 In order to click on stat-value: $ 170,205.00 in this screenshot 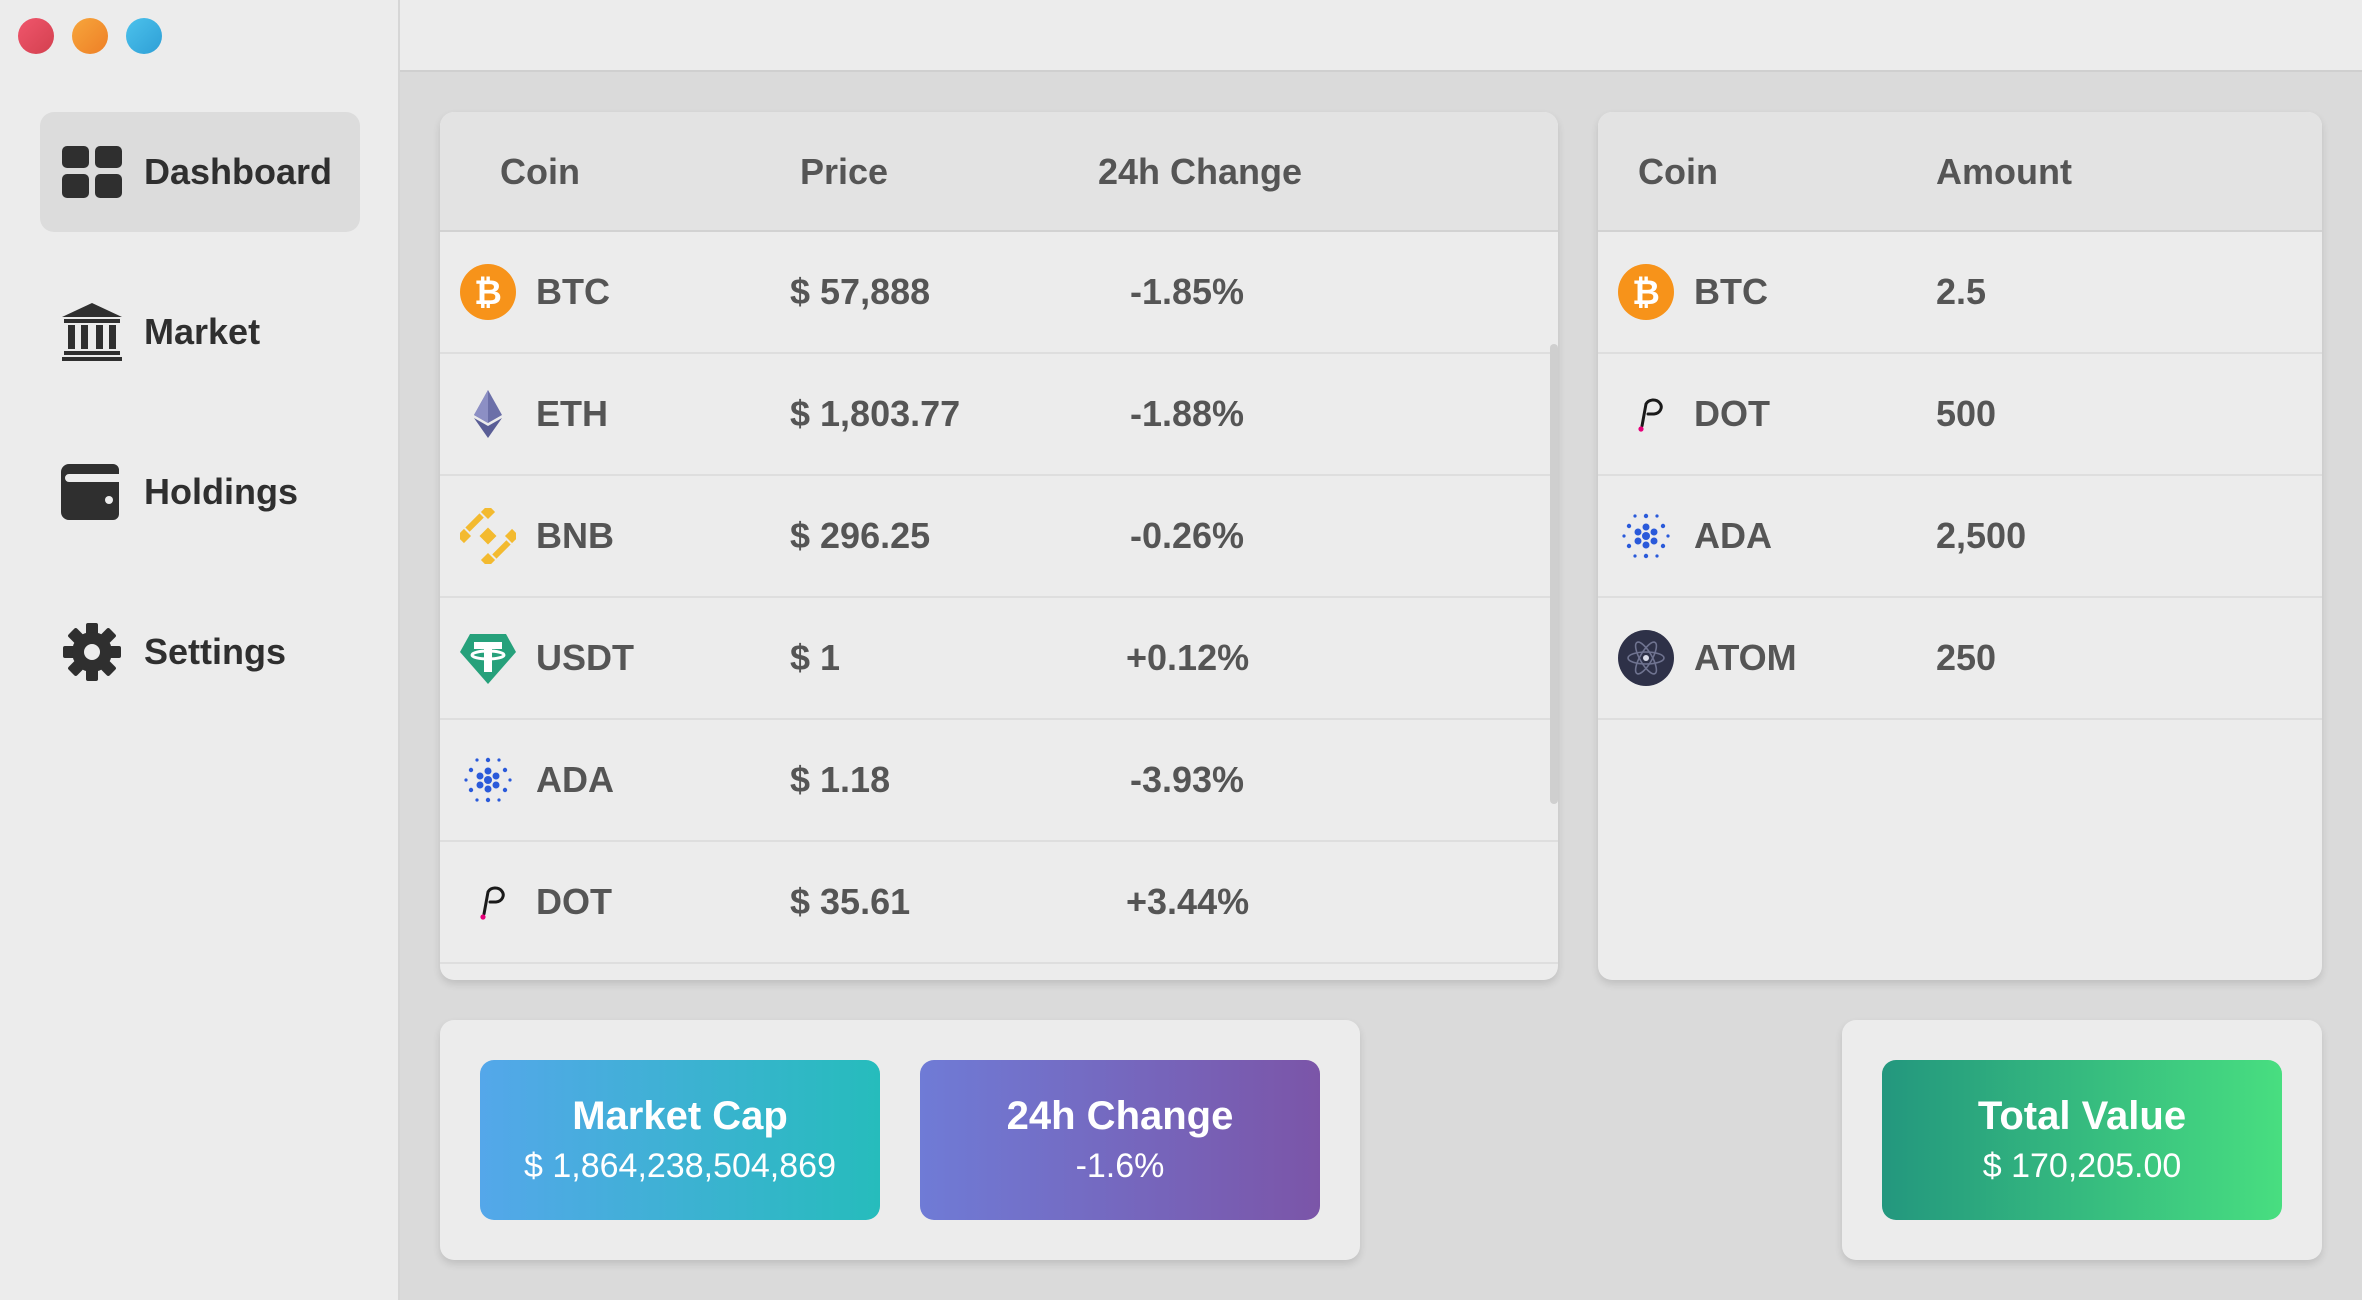, I will do `click(2082, 1166)`.